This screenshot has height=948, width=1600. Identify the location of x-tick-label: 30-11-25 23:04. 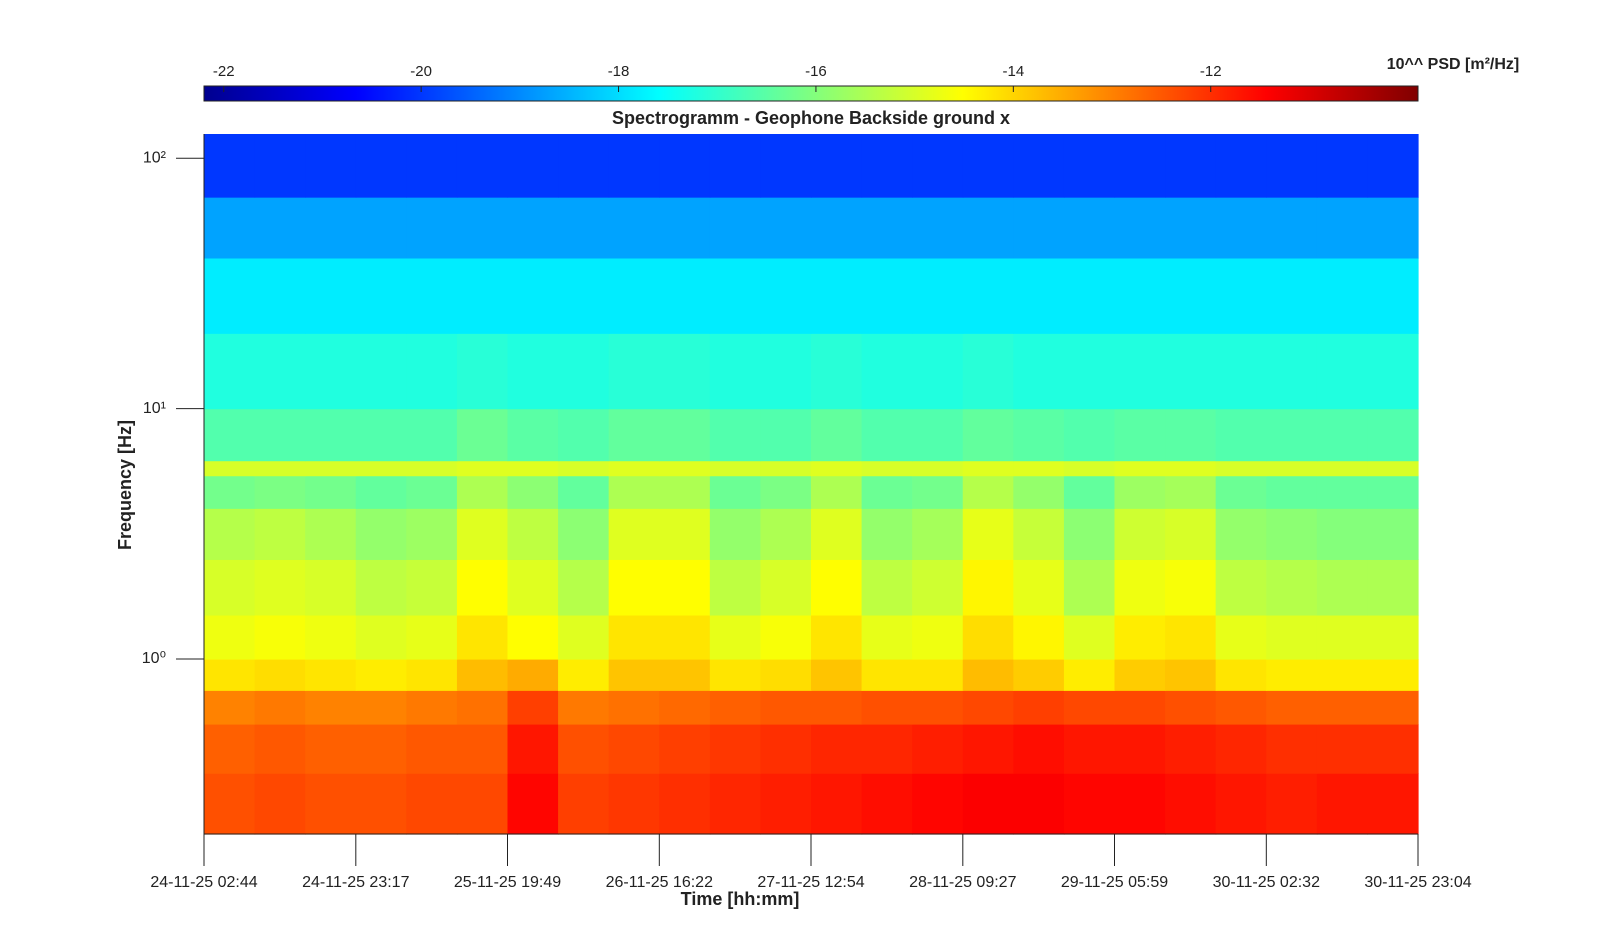
(1417, 882).